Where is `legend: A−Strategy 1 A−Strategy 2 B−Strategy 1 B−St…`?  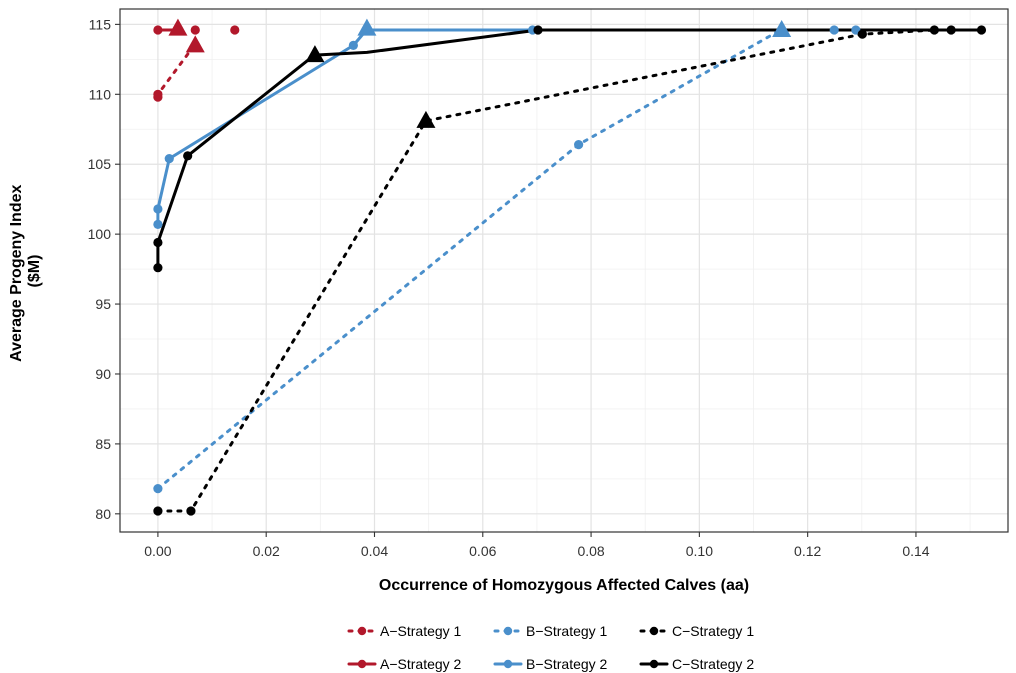 legend: A−Strategy 1 A−Strategy 2 B−Strategy 1 B−St… is located at coordinates (550, 647).